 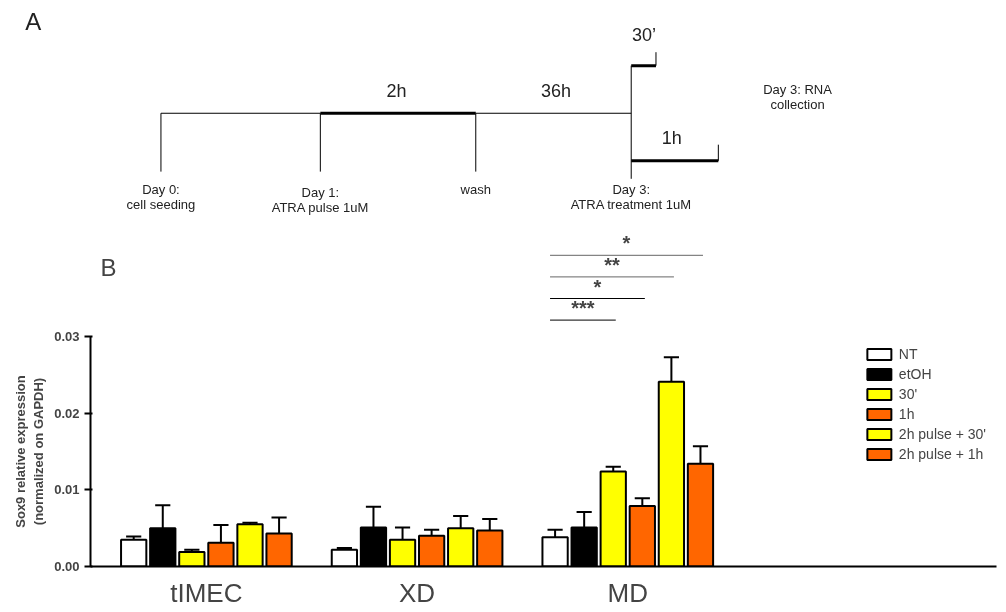 I want to click on text: 36h, so click(x=555, y=90).